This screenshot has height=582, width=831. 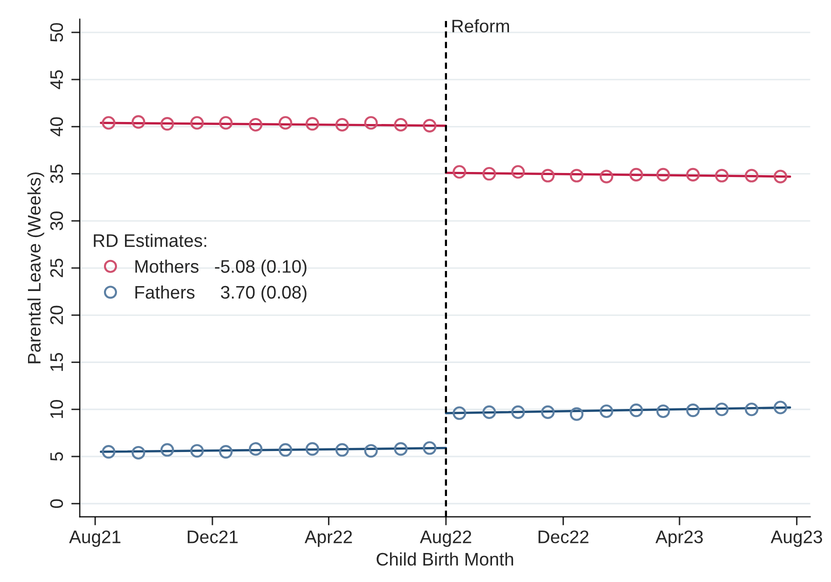 I want to click on x-tick-label: Aug22, so click(x=446, y=538).